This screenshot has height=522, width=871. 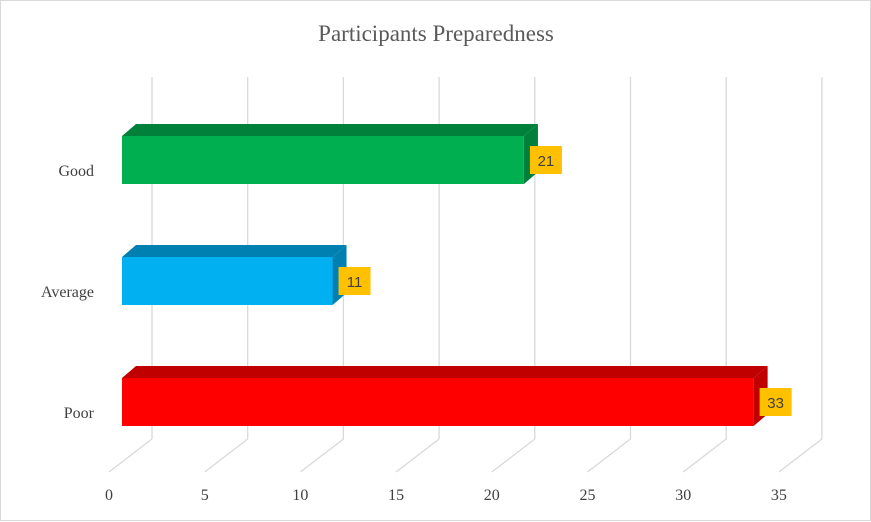 I want to click on category-label: Good, so click(x=76, y=171).